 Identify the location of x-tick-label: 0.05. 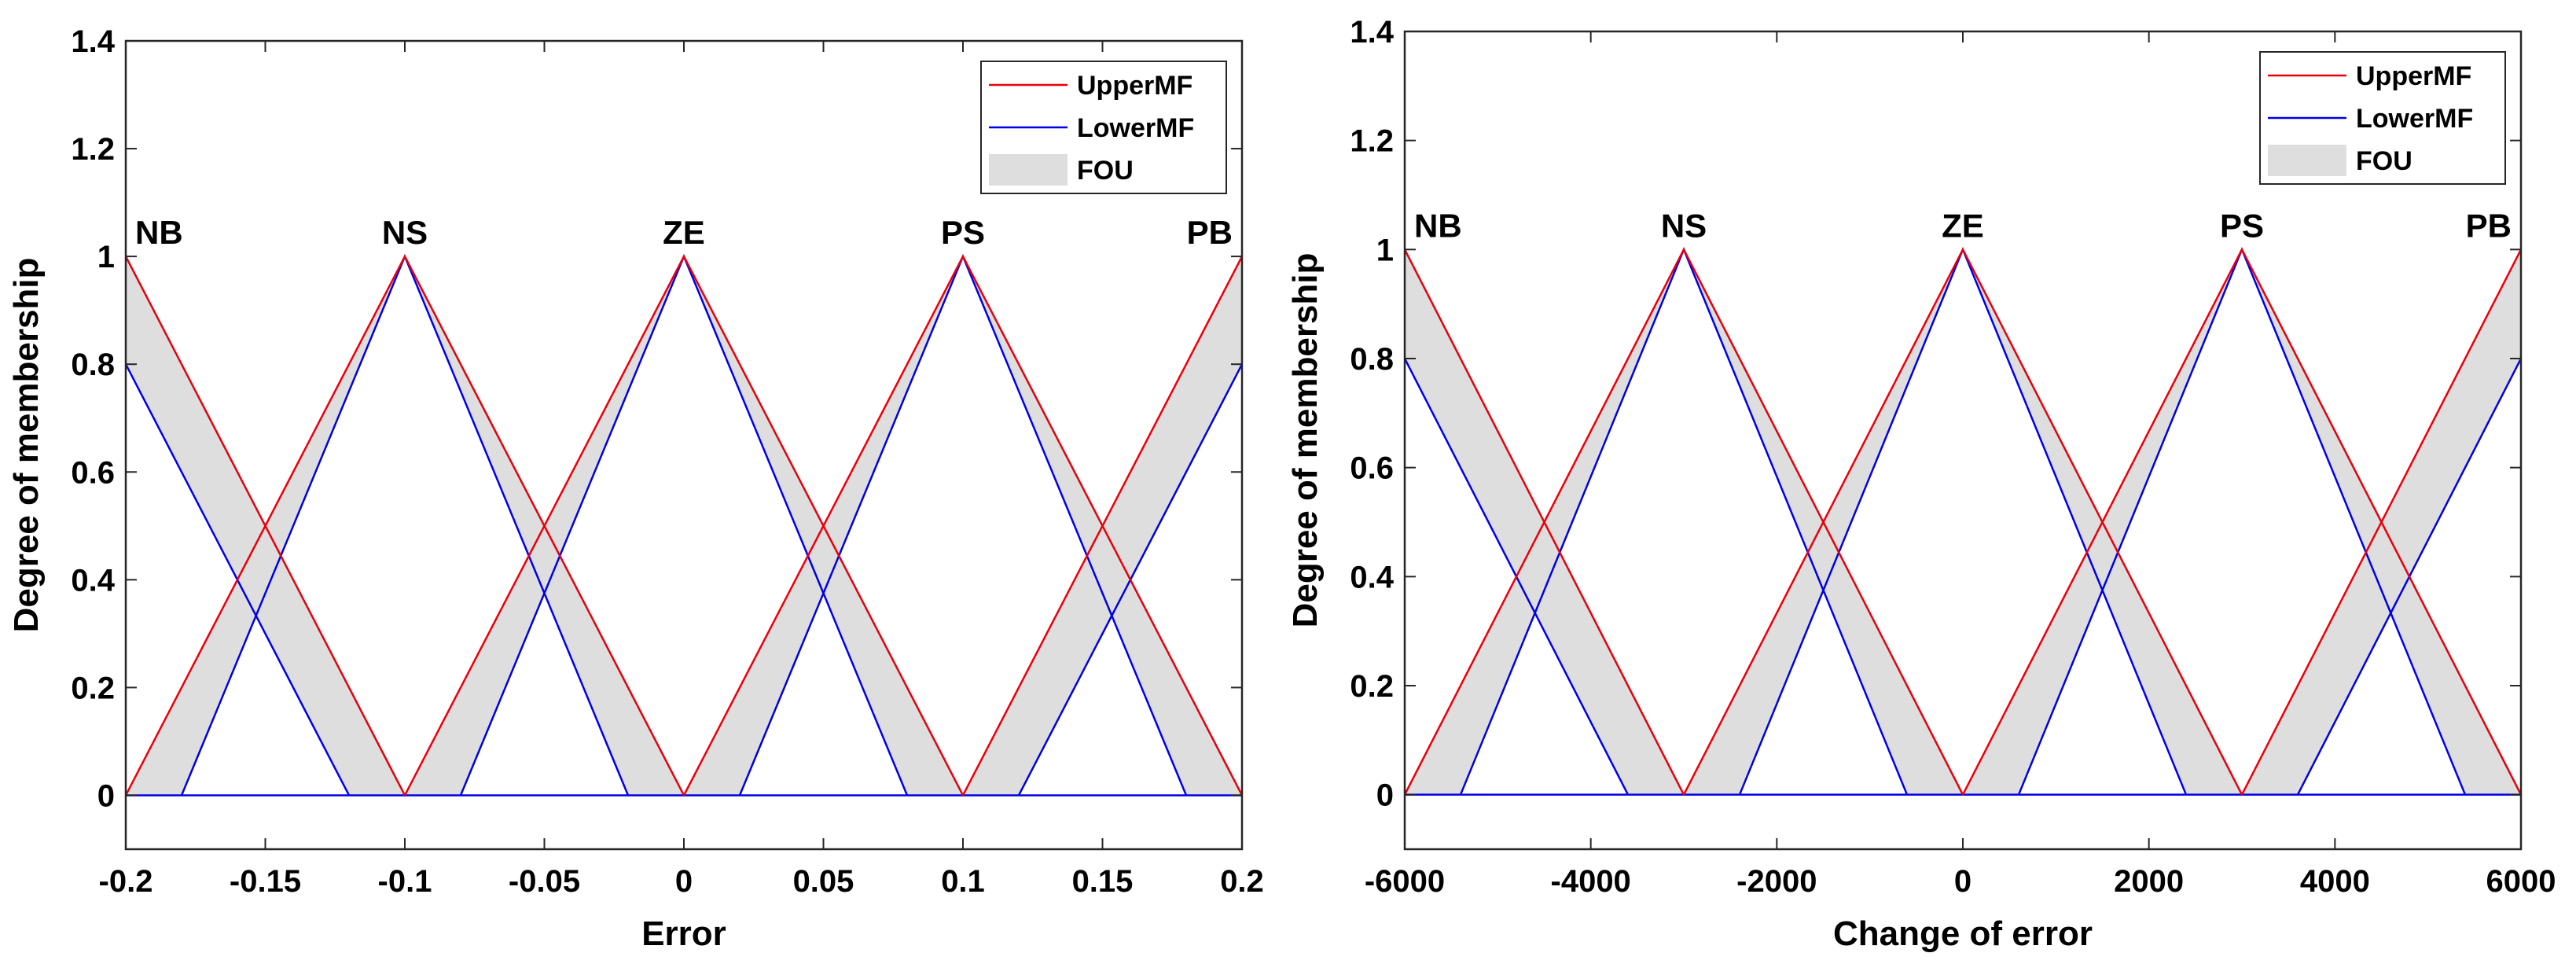
(824, 881).